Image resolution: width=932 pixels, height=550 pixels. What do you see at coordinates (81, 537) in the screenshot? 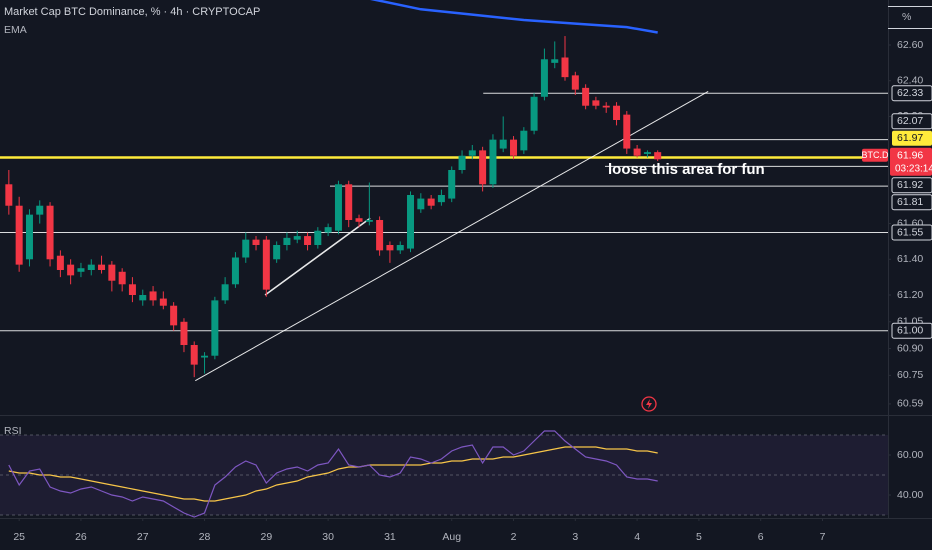
I see `x-tick-label: 26` at bounding box center [81, 537].